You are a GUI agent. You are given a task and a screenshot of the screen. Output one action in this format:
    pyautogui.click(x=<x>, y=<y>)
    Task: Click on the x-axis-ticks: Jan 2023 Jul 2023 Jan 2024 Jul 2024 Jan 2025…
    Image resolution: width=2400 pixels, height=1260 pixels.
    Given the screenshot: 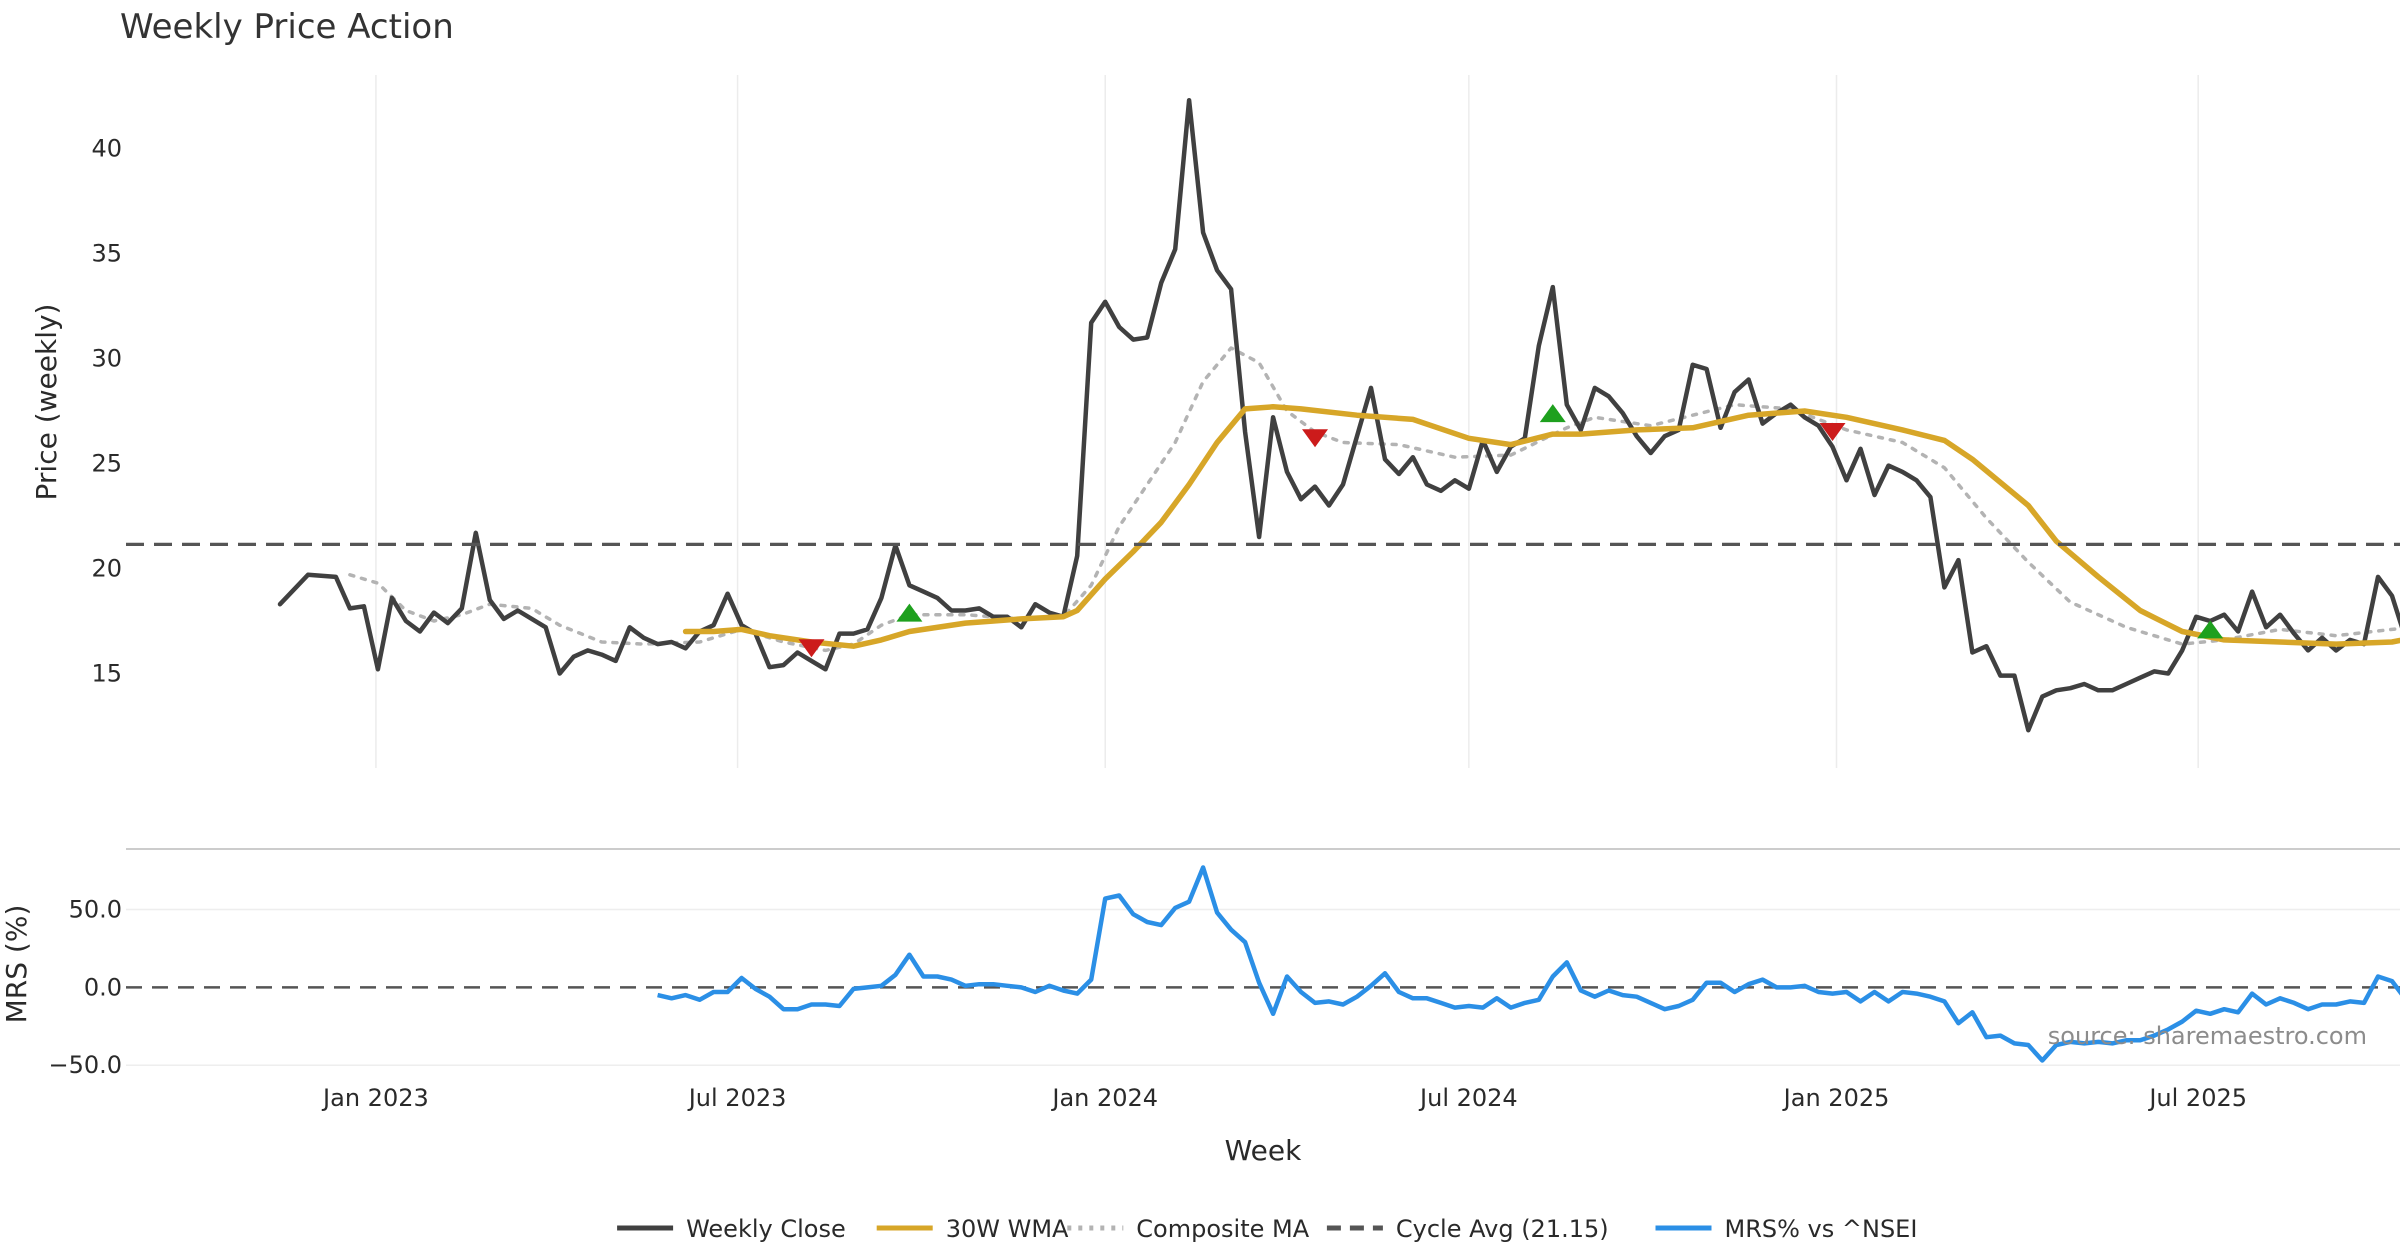 What is the action you would take?
    pyautogui.click(x=1284, y=1098)
    